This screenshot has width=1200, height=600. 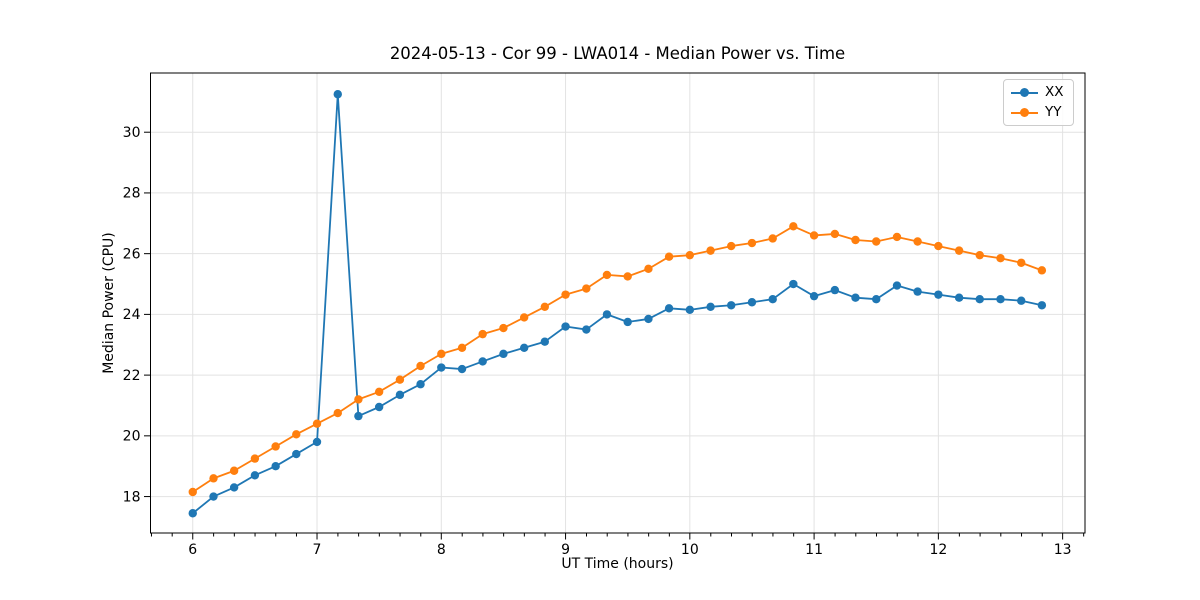 What do you see at coordinates (565, 550) in the screenshot?
I see `x-tick-label: 9` at bounding box center [565, 550].